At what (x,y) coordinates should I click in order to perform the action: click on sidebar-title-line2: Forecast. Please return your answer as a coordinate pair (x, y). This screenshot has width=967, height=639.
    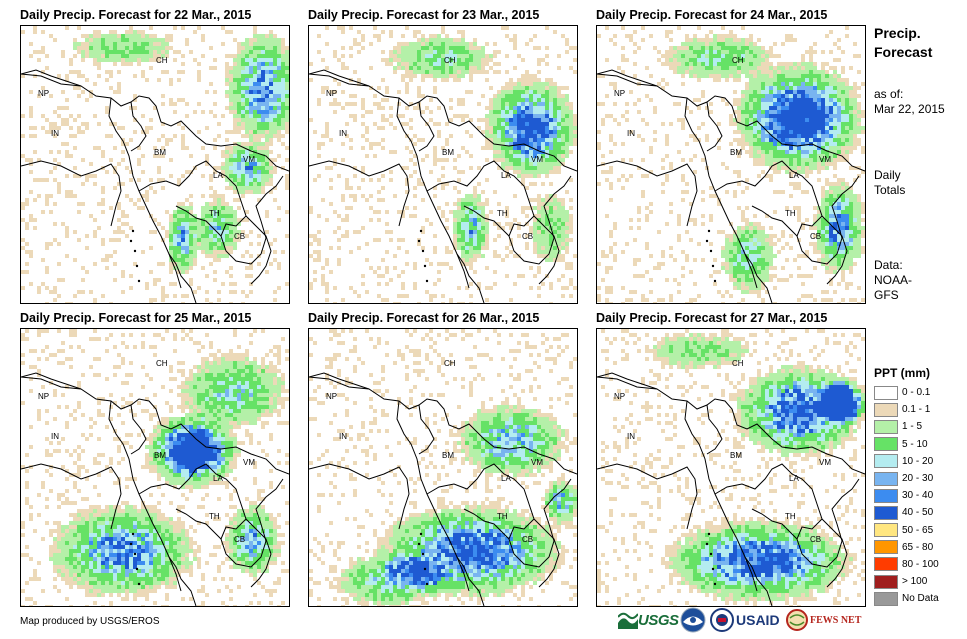
    Looking at the image, I should click on (903, 52).